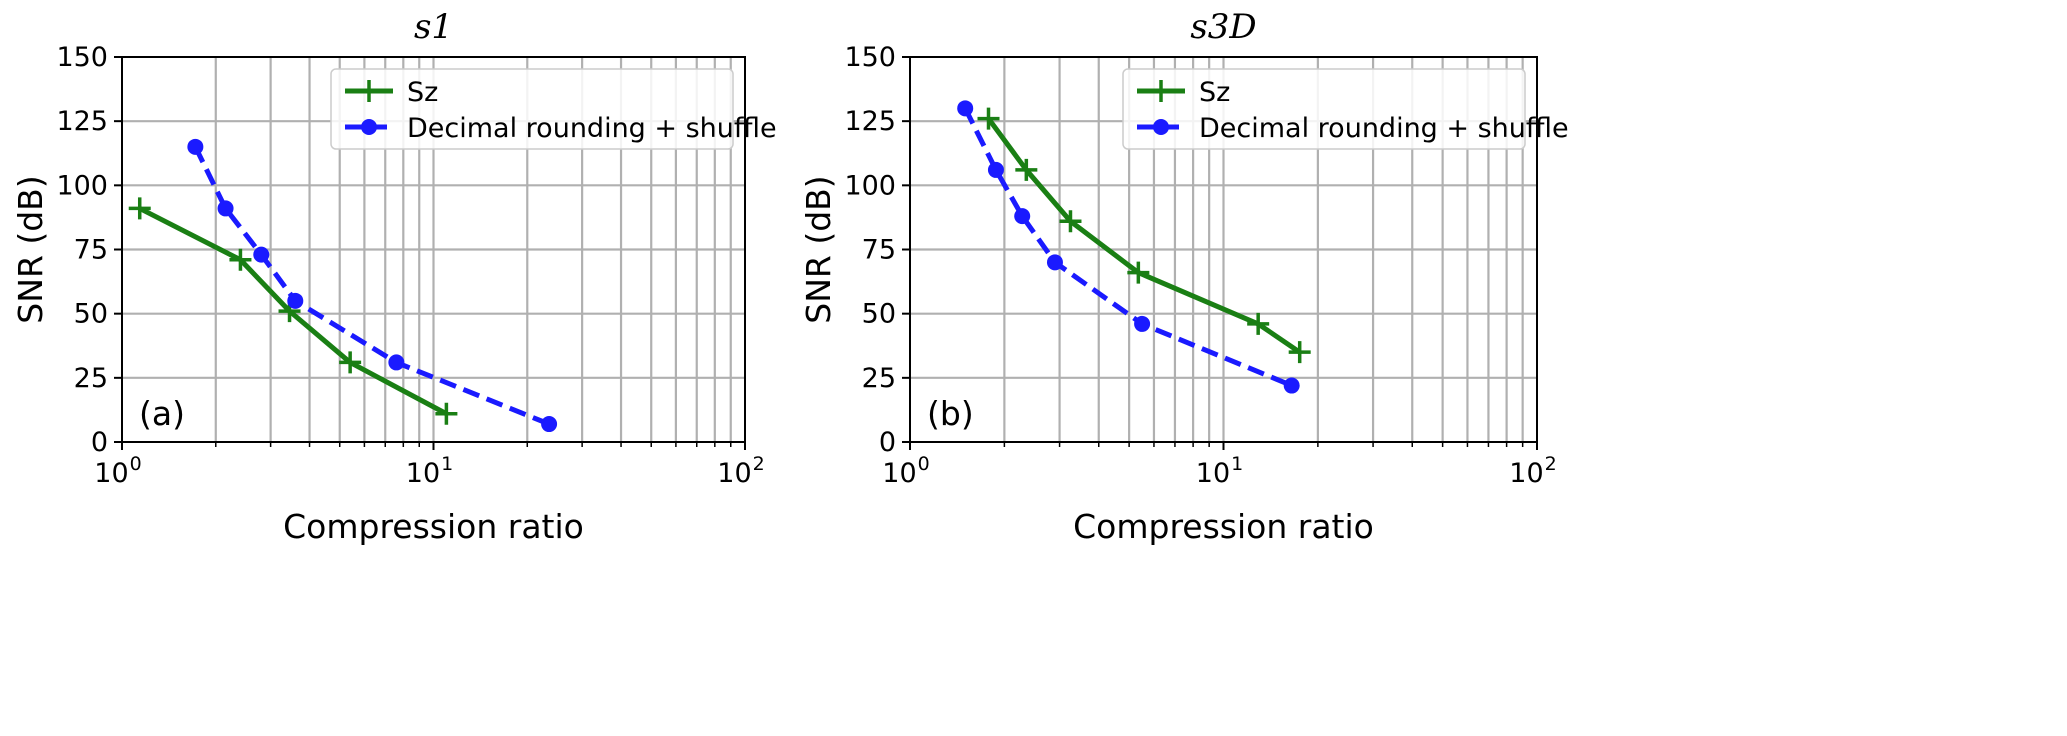 Image resolution: width=2067 pixels, height=736 pixels. Describe the element at coordinates (162, 413) in the screenshot. I see `panel-annotation: (a)` at that location.